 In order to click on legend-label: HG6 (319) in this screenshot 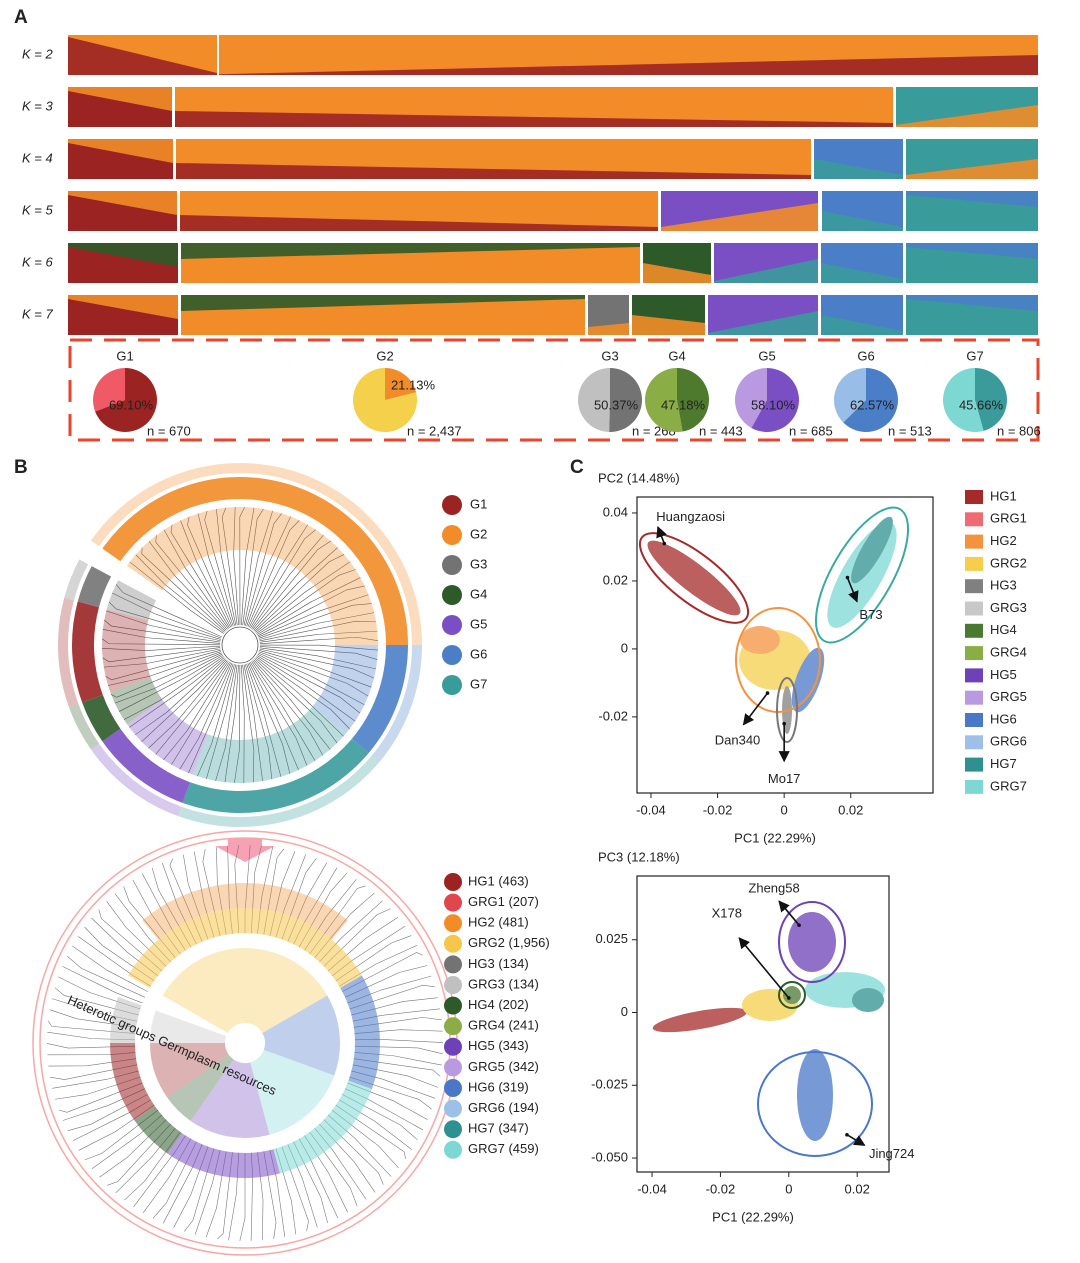, I will do `click(498, 1086)`.